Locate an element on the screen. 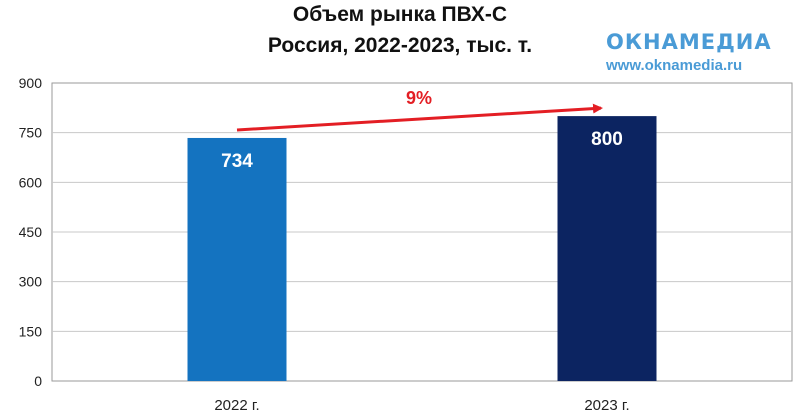 Image resolution: width=800 pixels, height=418 pixels. y-tick-label: 0 is located at coordinates (38, 381).